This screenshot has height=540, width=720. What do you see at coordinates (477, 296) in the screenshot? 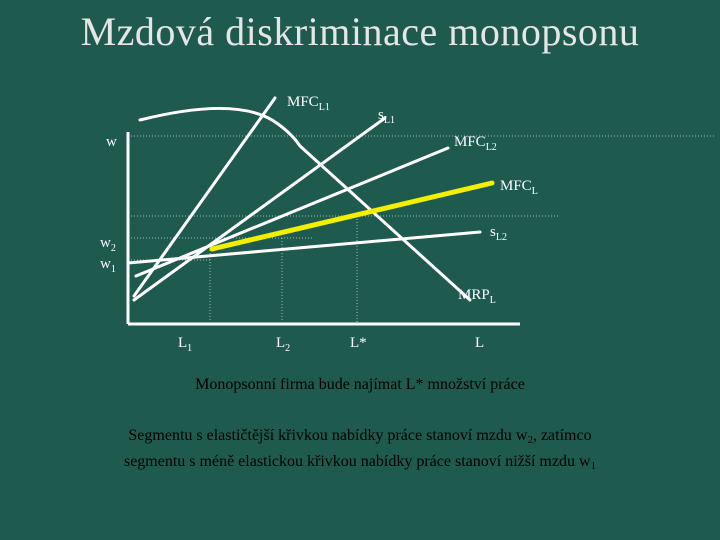
I see `label-mrp-l: MRPL` at bounding box center [477, 296].